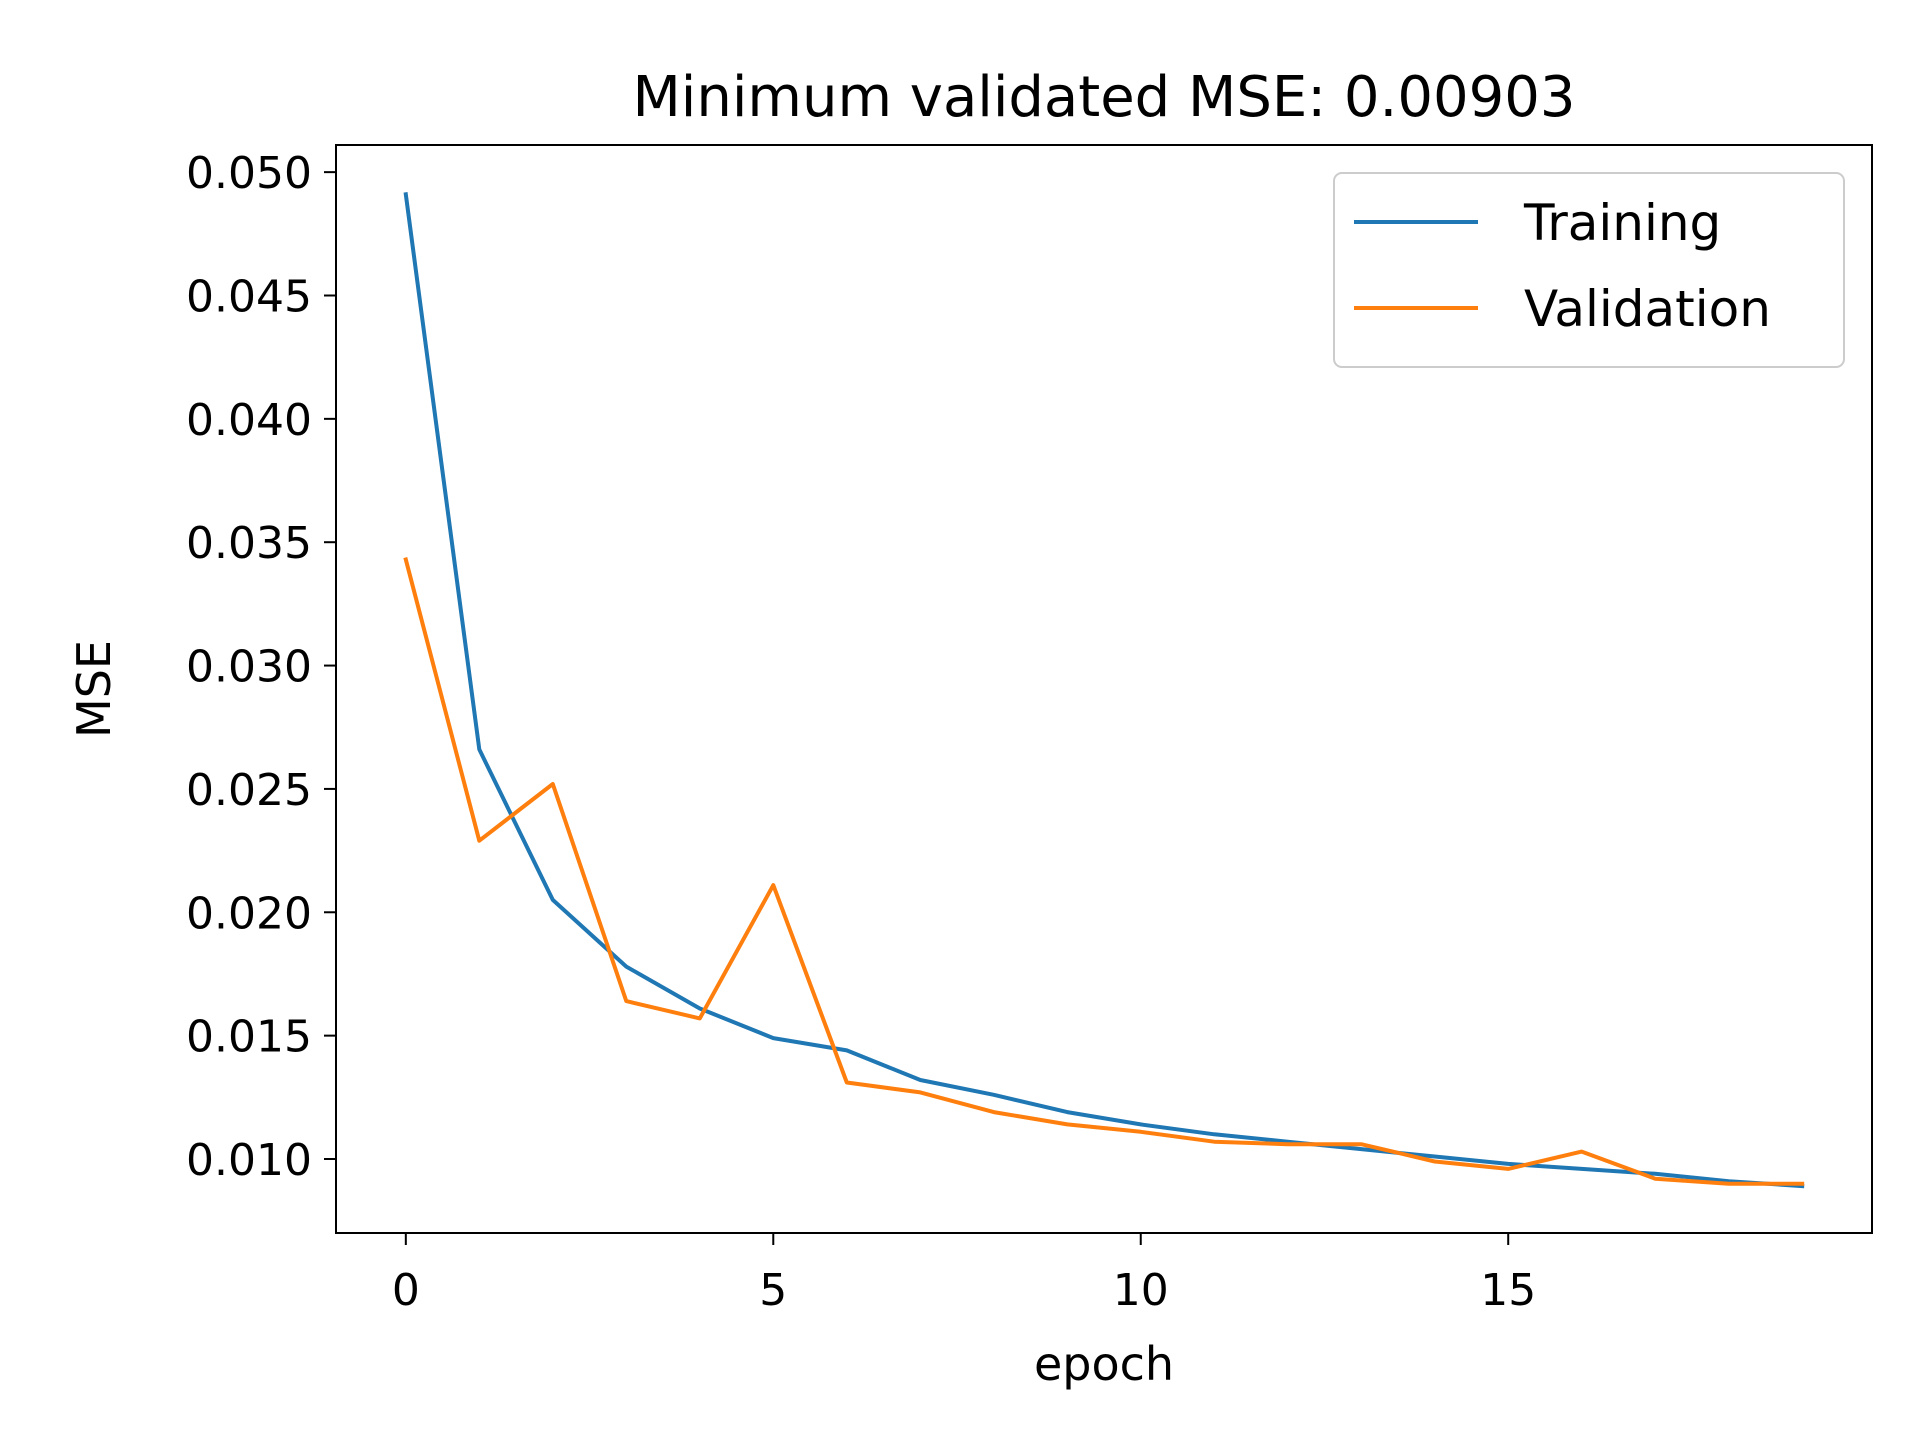  Describe the element at coordinates (1622, 223) in the screenshot. I see `legend-label-training: Training` at that location.